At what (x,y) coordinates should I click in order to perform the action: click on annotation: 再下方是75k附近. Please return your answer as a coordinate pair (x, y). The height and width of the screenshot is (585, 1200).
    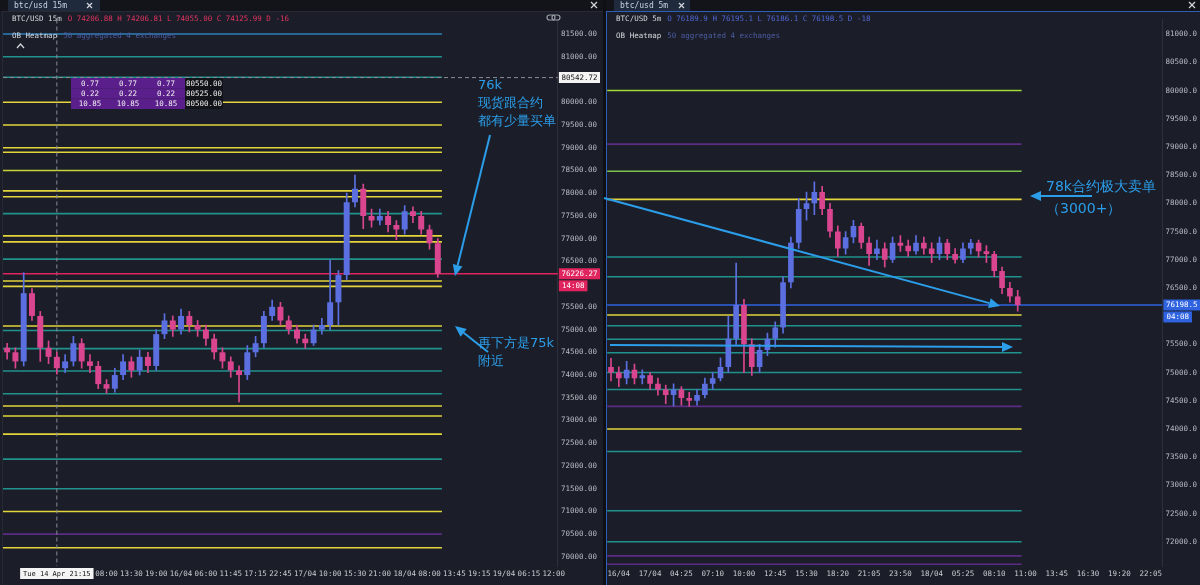
    Looking at the image, I should click on (516, 352).